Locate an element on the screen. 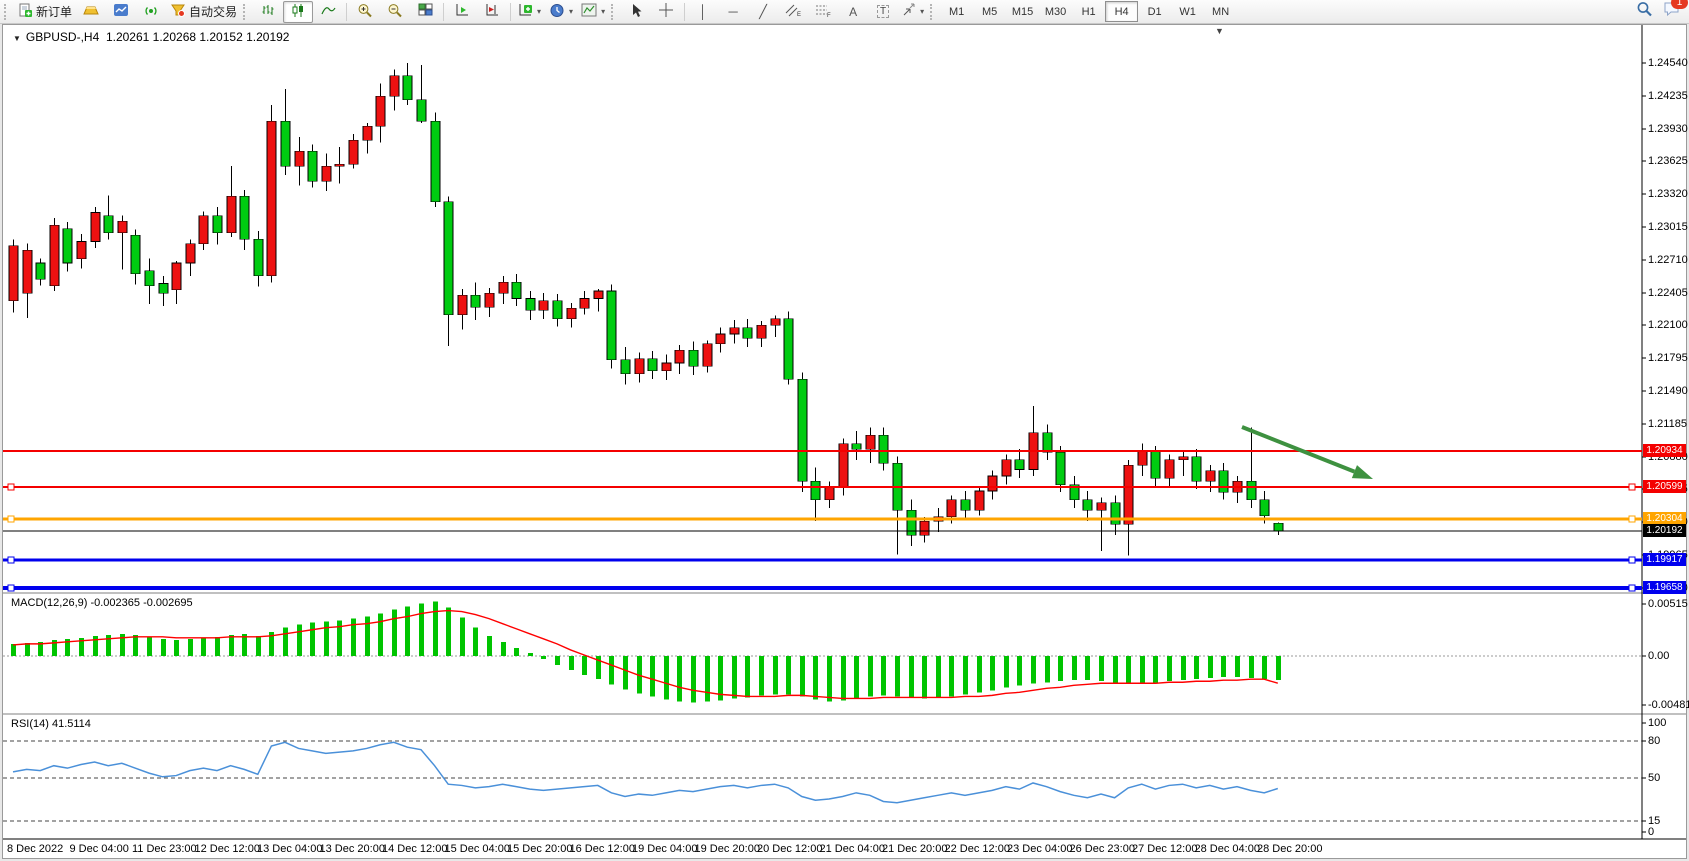 The height and width of the screenshot is (861, 1689). line-chart-button is located at coordinates (328, 12).